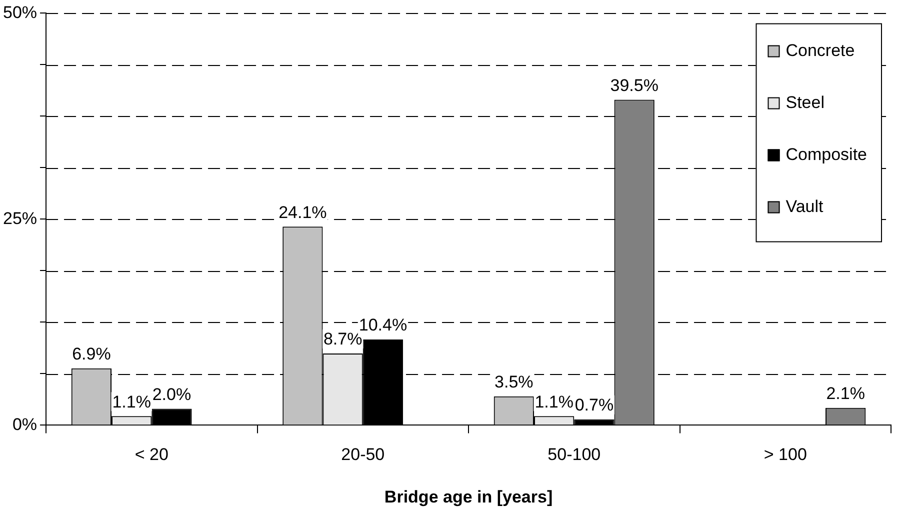  Describe the element at coordinates (805, 102) in the screenshot. I see `legend-label: Steel` at that location.